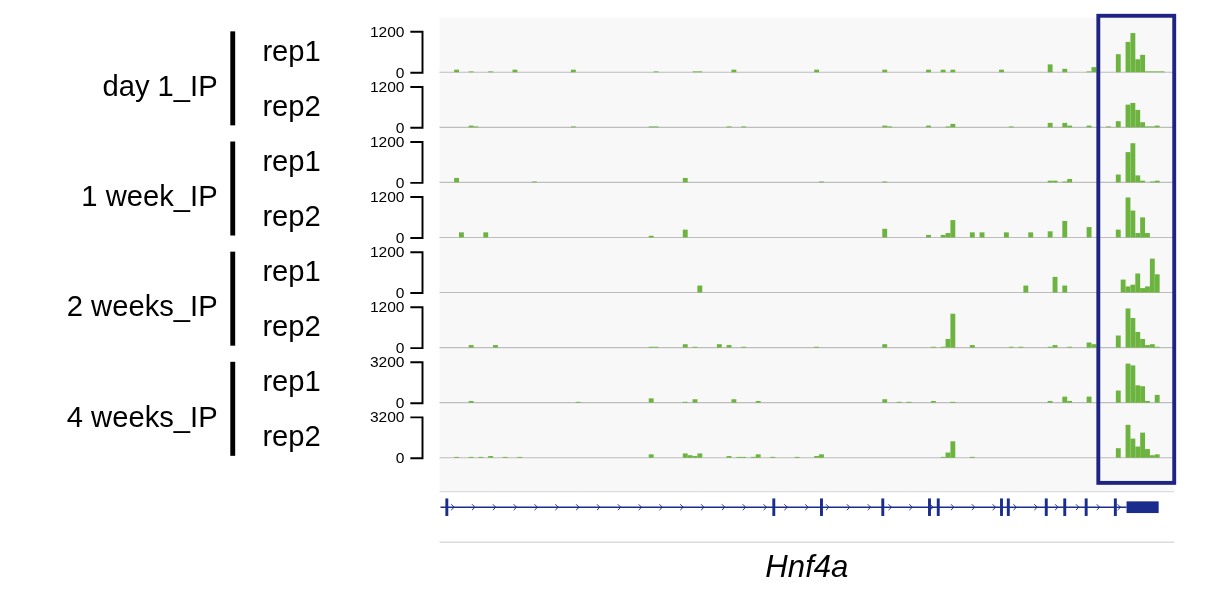 The image size is (1207, 595). What do you see at coordinates (160, 86) in the screenshot?
I see `text: day 1_IP` at bounding box center [160, 86].